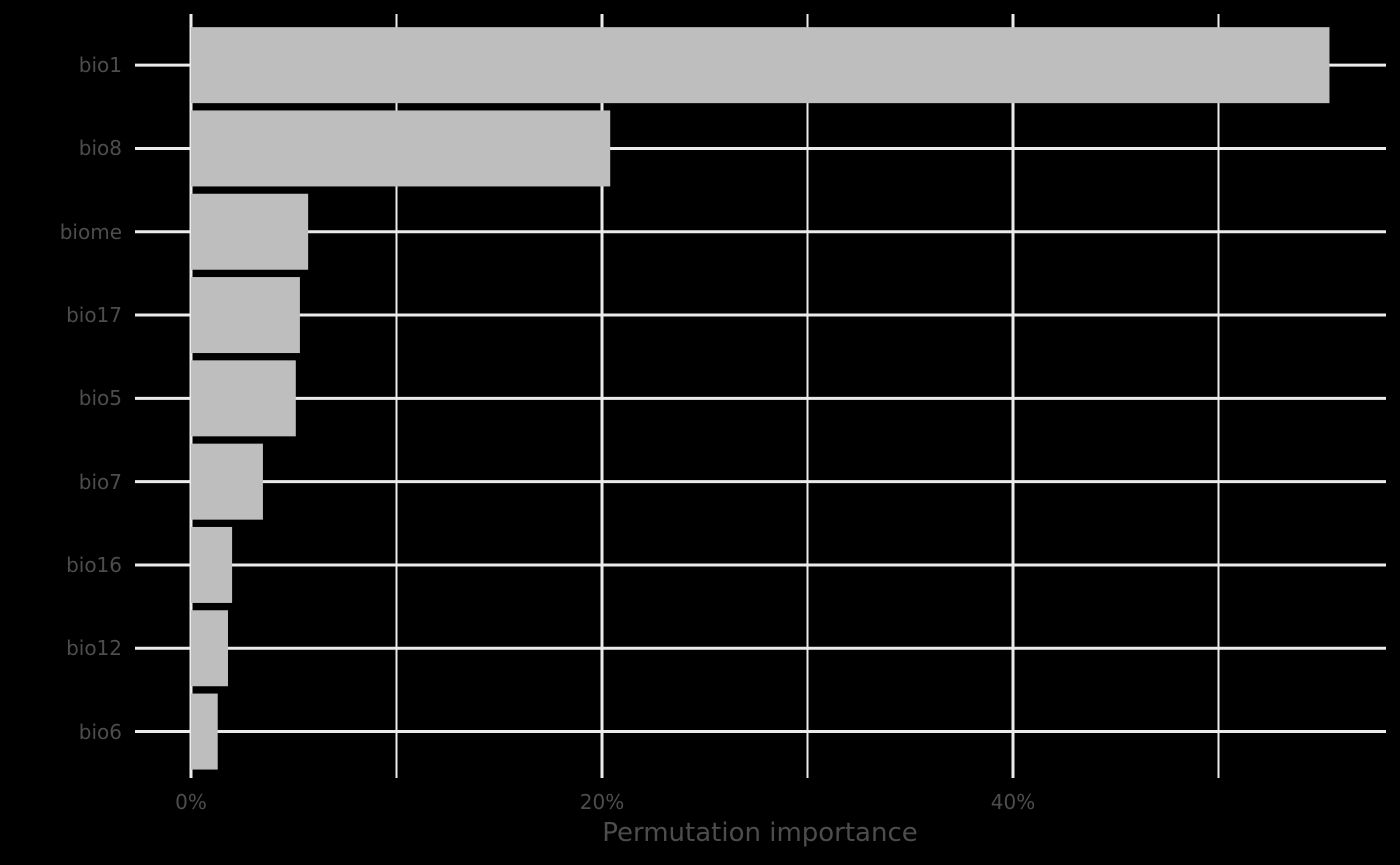  What do you see at coordinates (602, 802) in the screenshot?
I see `x-tick-label: 20%` at bounding box center [602, 802].